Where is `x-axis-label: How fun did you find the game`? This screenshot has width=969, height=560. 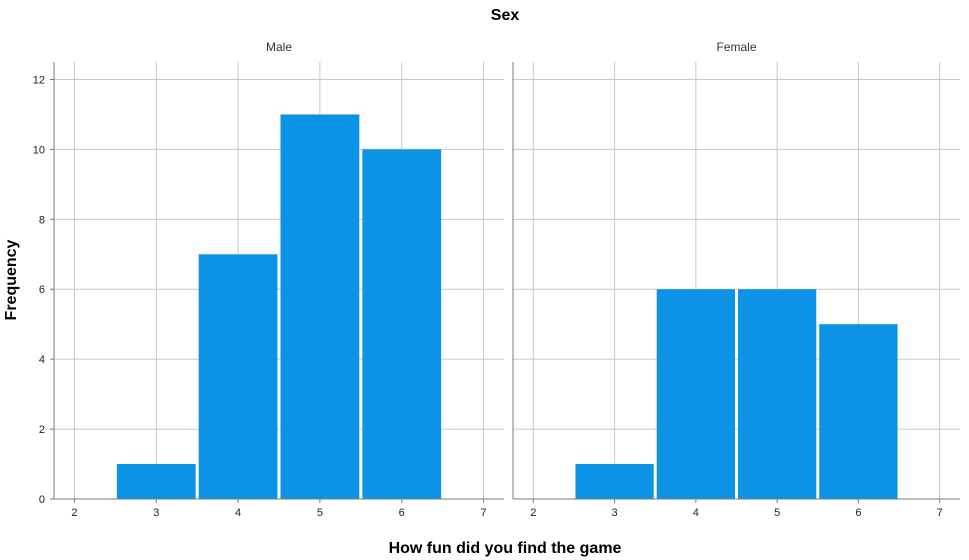
x-axis-label: How fun did you find the game is located at coordinates (505, 548).